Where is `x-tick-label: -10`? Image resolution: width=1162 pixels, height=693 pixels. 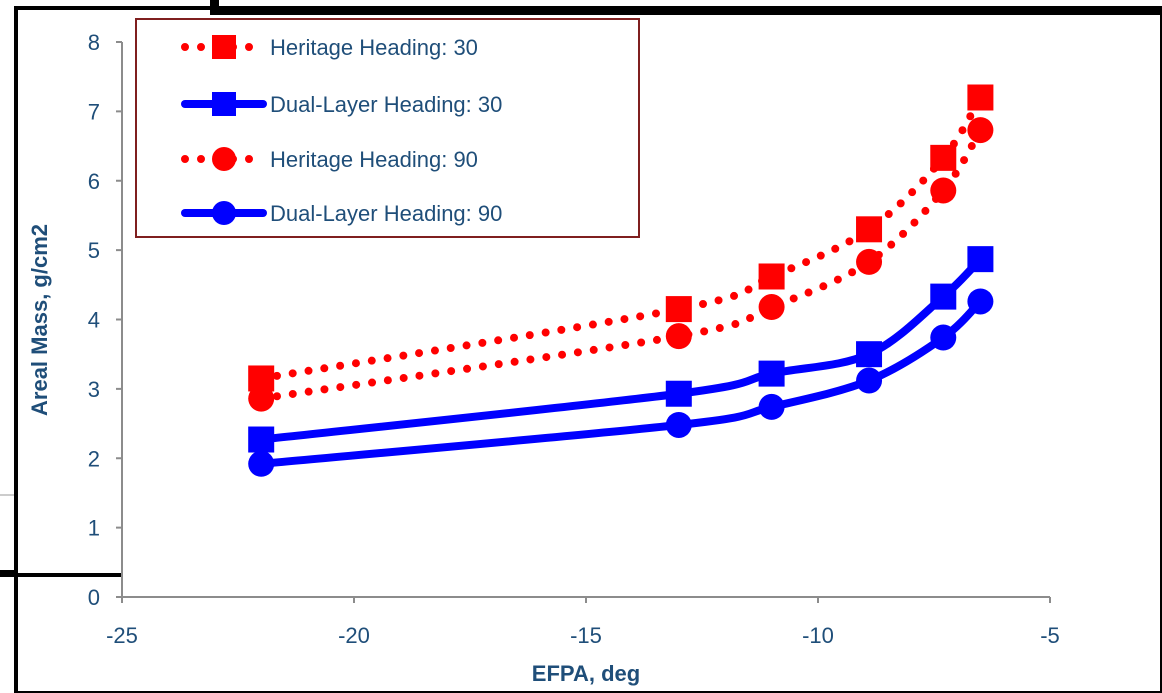 x-tick-label: -10 is located at coordinates (818, 635).